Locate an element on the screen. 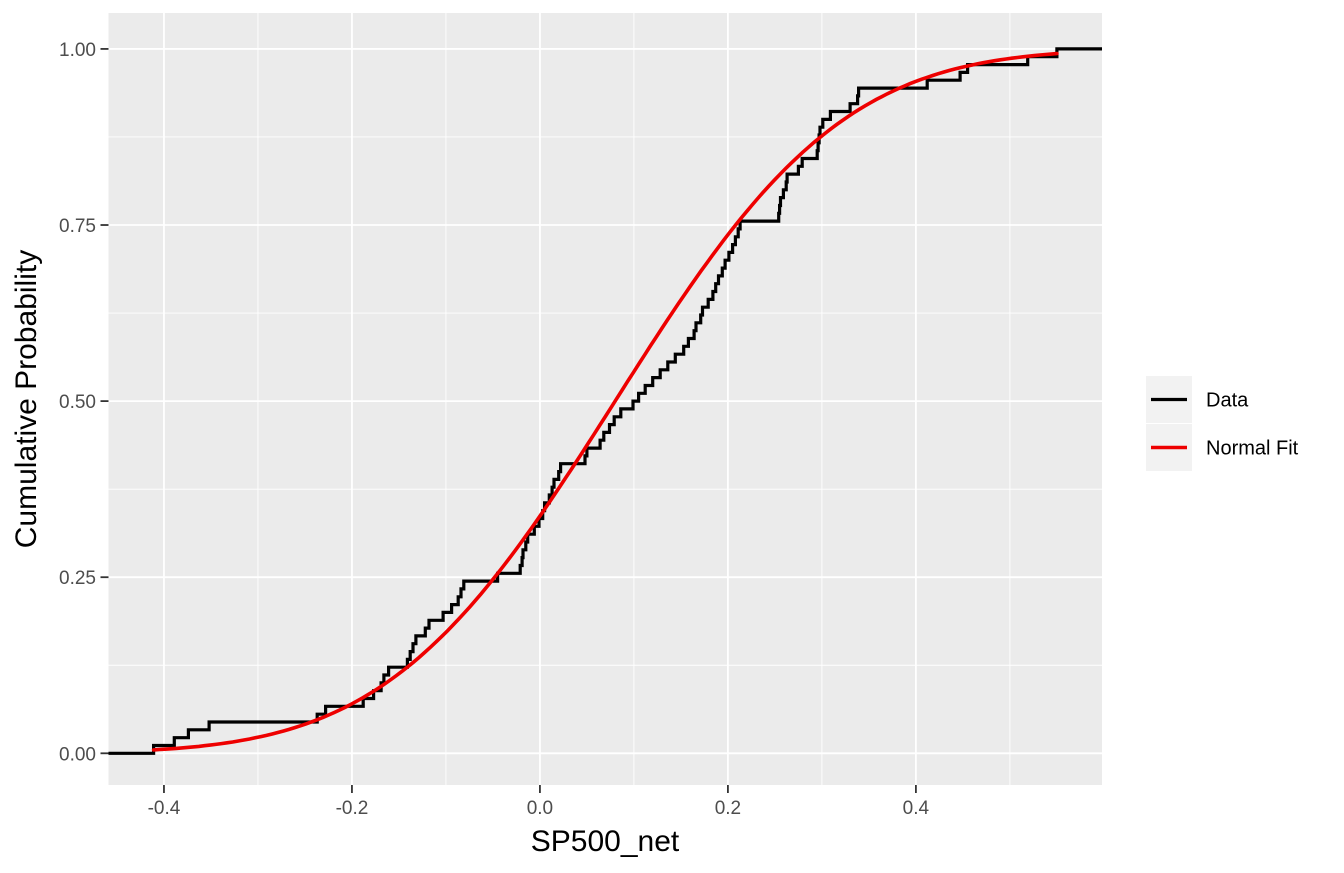 This screenshot has width=1344, height=873. x-tick-label: -0.2 is located at coordinates (352, 808).